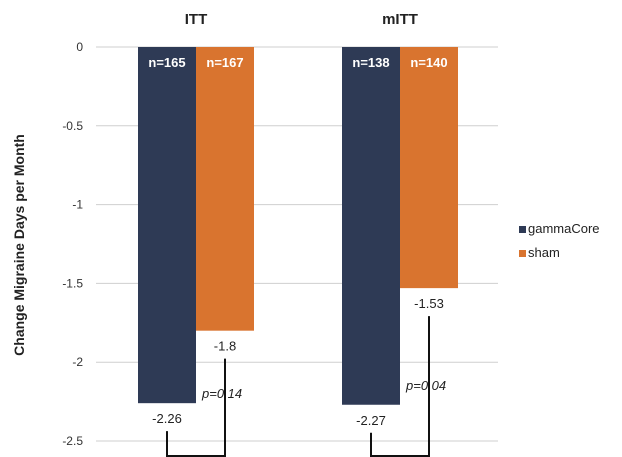 This screenshot has height=457, width=622. What do you see at coordinates (72, 244) in the screenshot?
I see `y-axis-ticks: 0 -0.5 -1 -1.5 -2 -2.5` at bounding box center [72, 244].